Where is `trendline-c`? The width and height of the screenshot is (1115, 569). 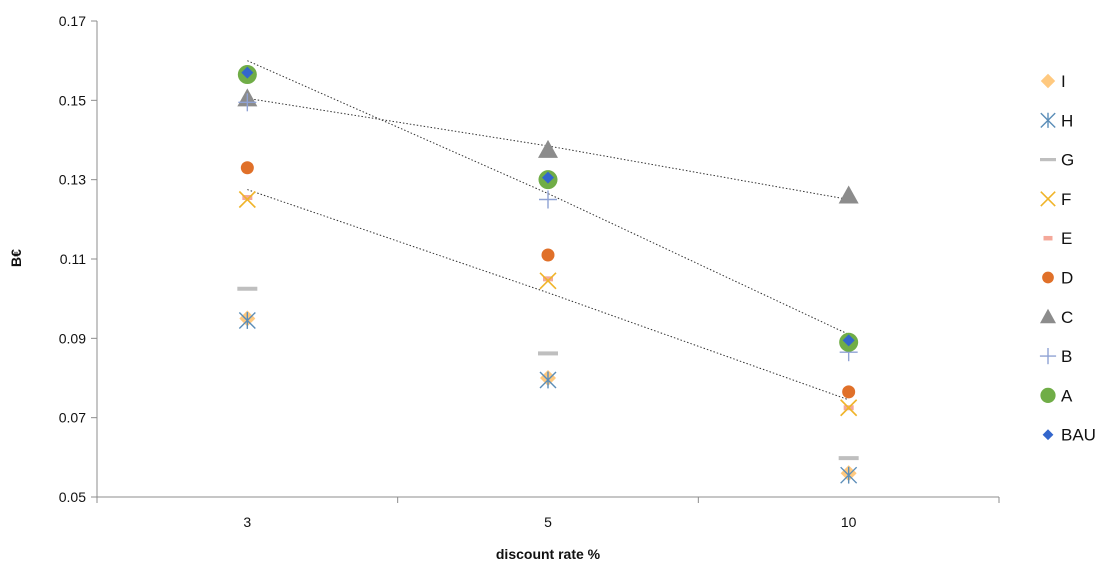 trendline-c is located at coordinates (548, 148).